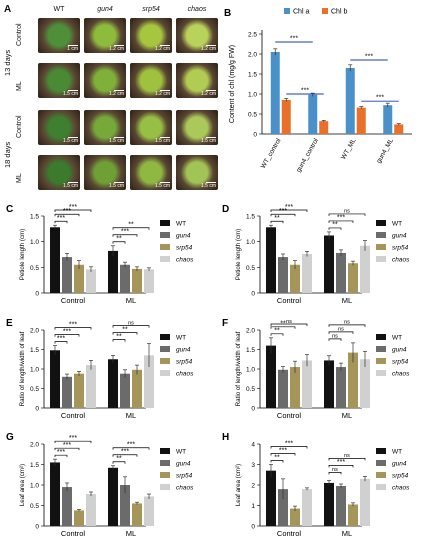 The width and height of the screenshot is (430, 550). What do you see at coordinates (19, 126) in the screenshot?
I see `condition-label: Control` at bounding box center [19, 126].